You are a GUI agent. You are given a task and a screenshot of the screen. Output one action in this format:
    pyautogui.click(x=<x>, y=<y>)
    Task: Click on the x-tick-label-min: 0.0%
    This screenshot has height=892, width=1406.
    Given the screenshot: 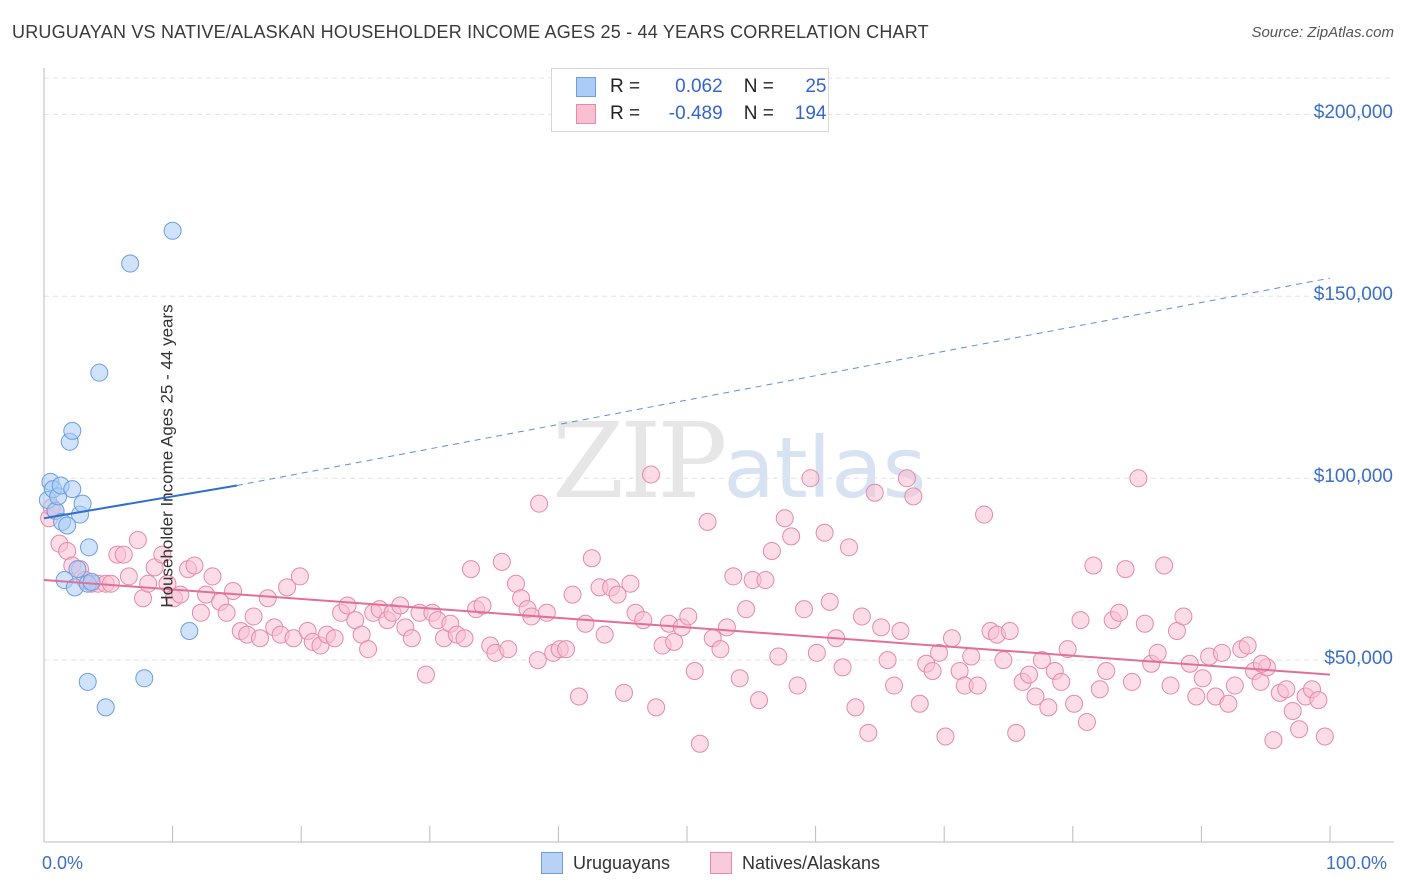 What is the action you would take?
    pyautogui.click(x=63, y=863)
    